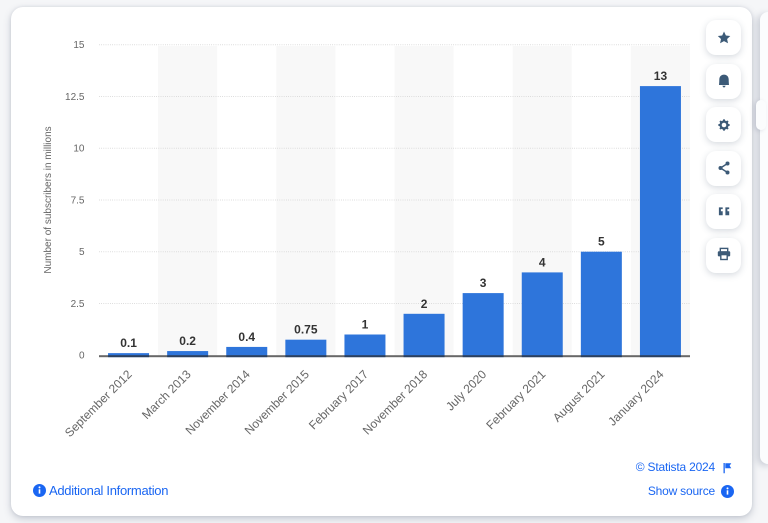 The image size is (768, 523). Describe the element at coordinates (187, 341) in the screenshot. I see `svg-text: 0.2` at that location.